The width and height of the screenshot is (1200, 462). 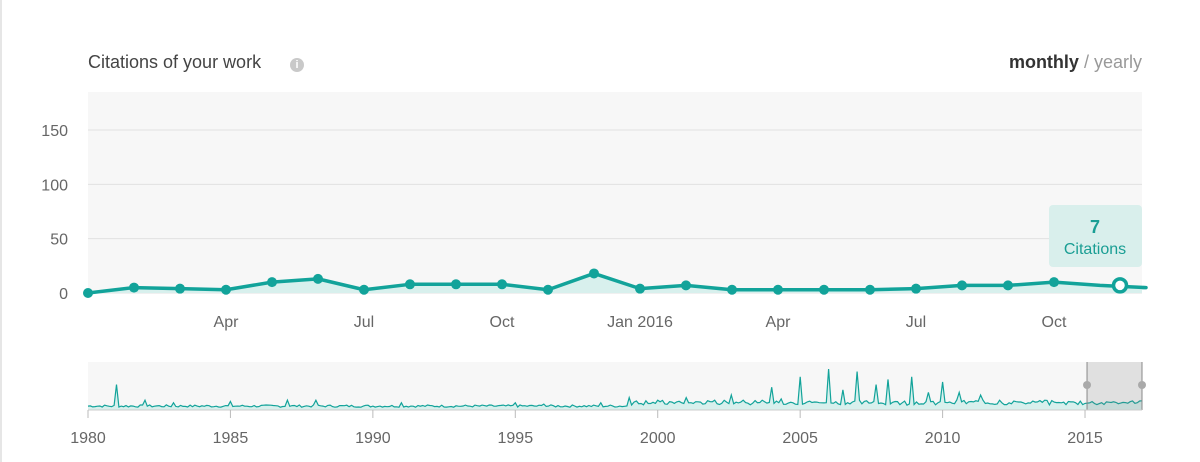 What do you see at coordinates (658, 438) in the screenshot?
I see `navigator-tick-label: 2000` at bounding box center [658, 438].